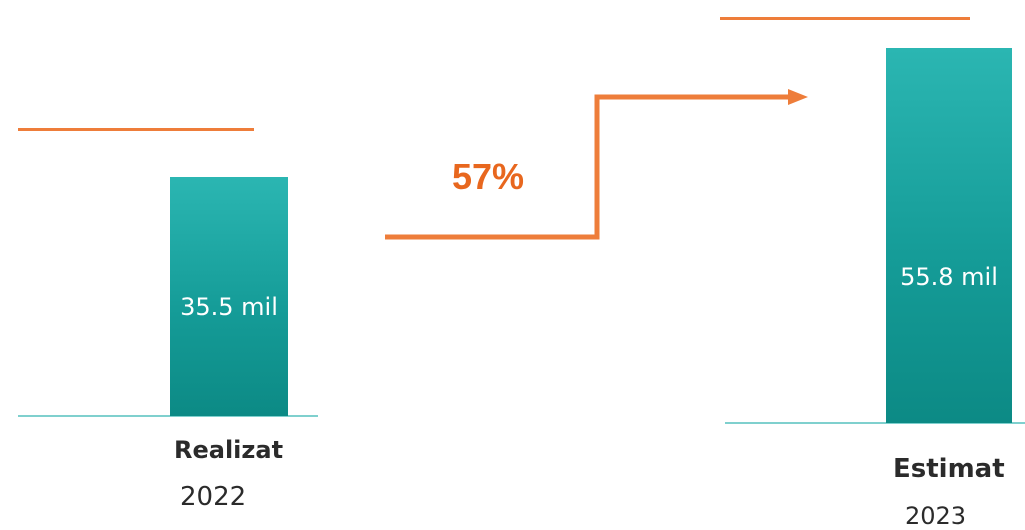 The width and height of the screenshot is (1025, 530). Describe the element at coordinates (875, 423) in the screenshot. I see `baseline-2023` at that location.